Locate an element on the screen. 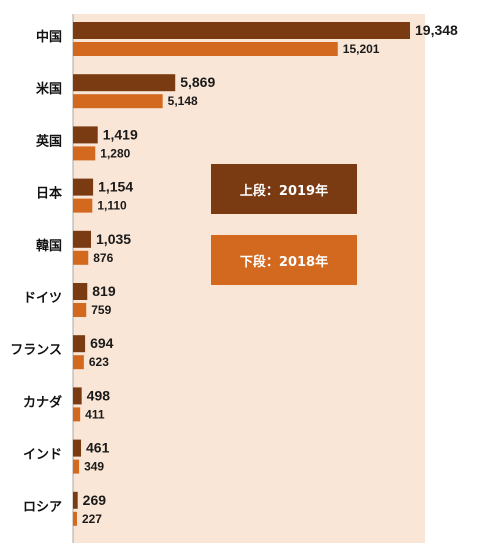  data-label-2018: 227 is located at coordinates (92, 519).